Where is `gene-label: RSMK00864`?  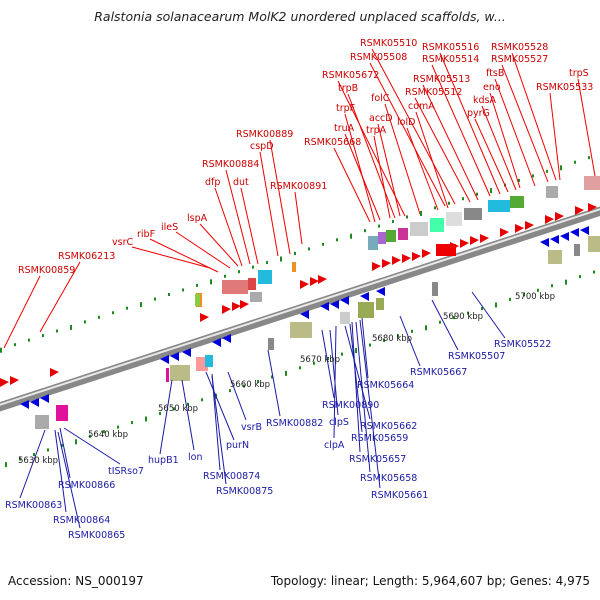 gene-label: RSMK00864 is located at coordinates (81, 520).